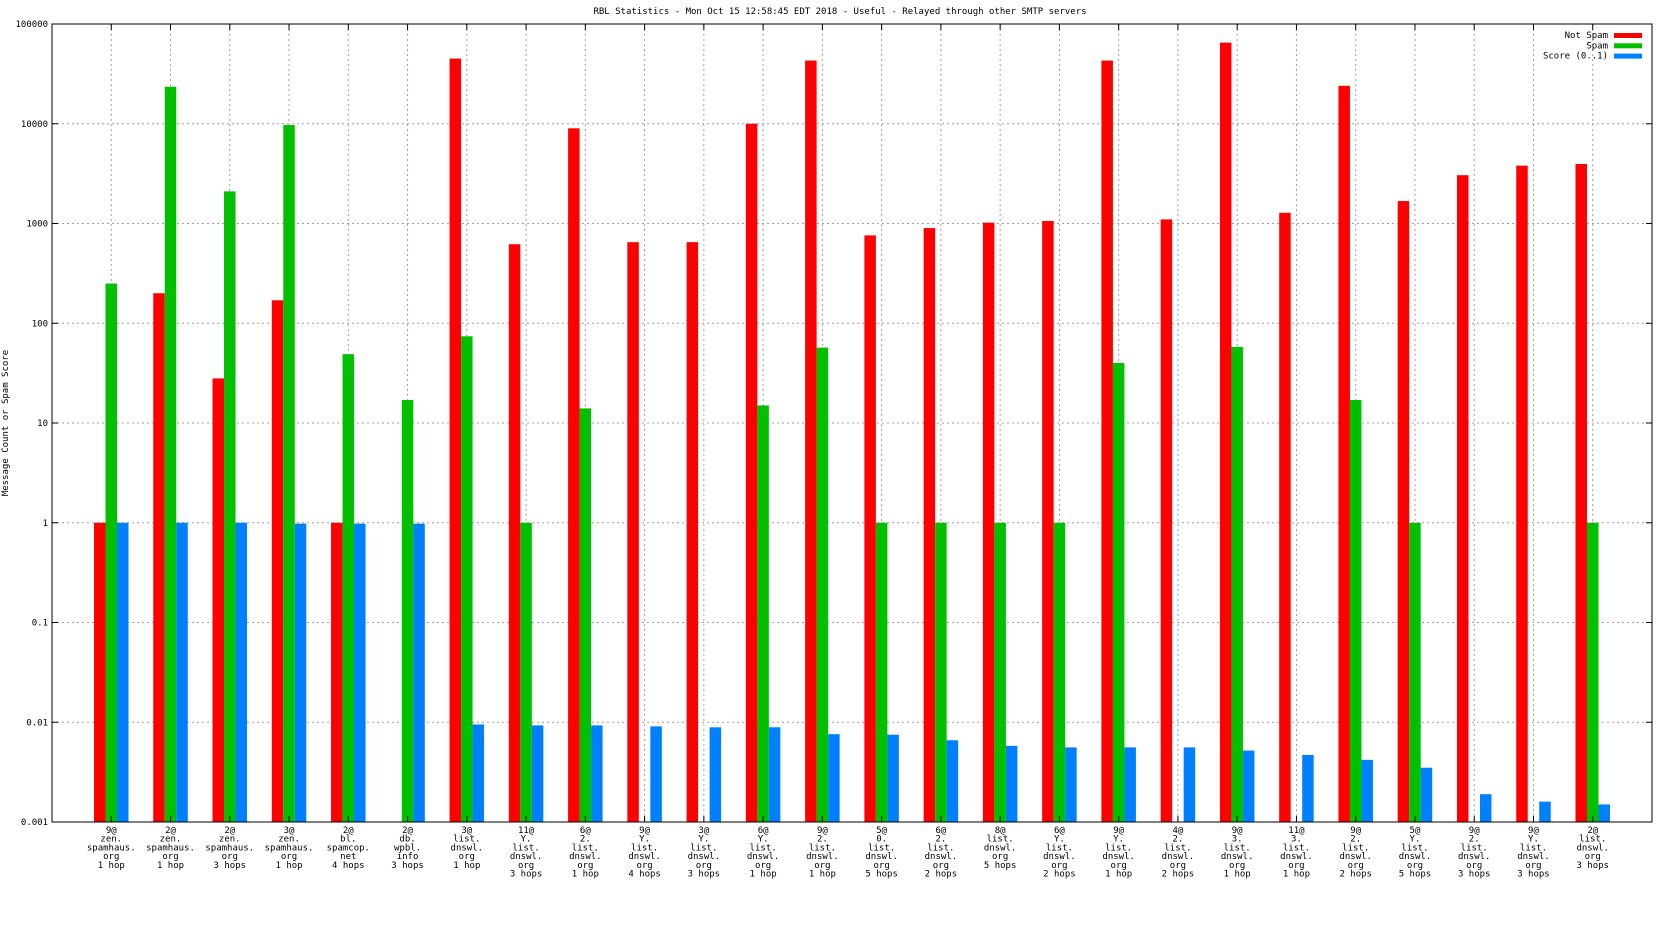 The image size is (1664, 936). What do you see at coordinates (1296, 831) in the screenshot?
I see `x-tick-label: 11@` at bounding box center [1296, 831].